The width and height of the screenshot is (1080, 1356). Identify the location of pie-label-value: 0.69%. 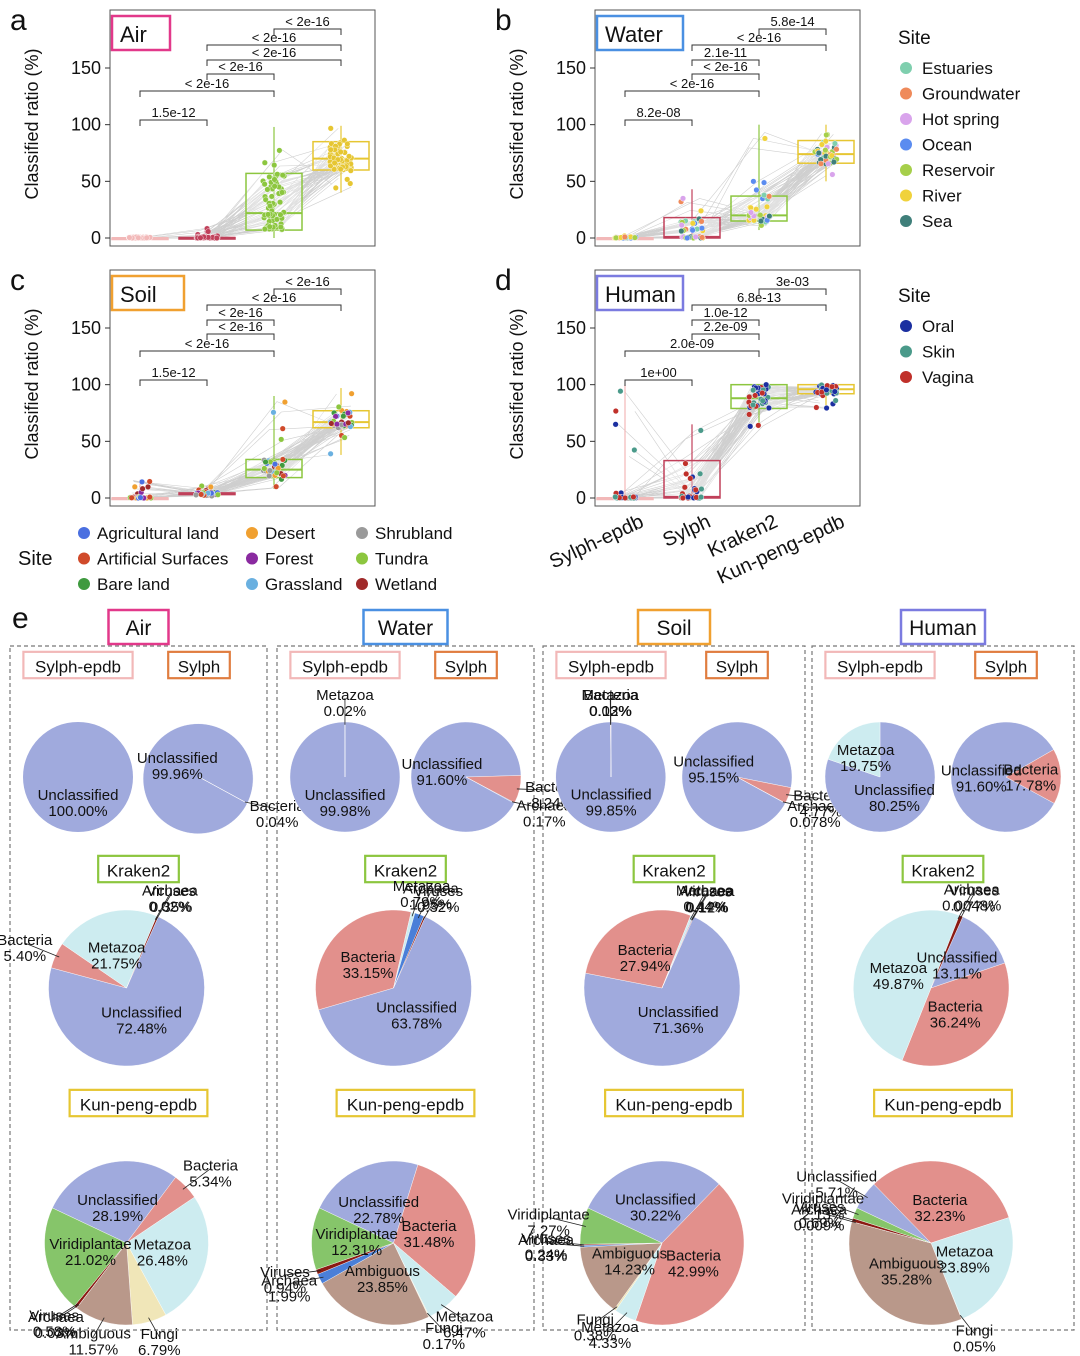
(819, 1223).